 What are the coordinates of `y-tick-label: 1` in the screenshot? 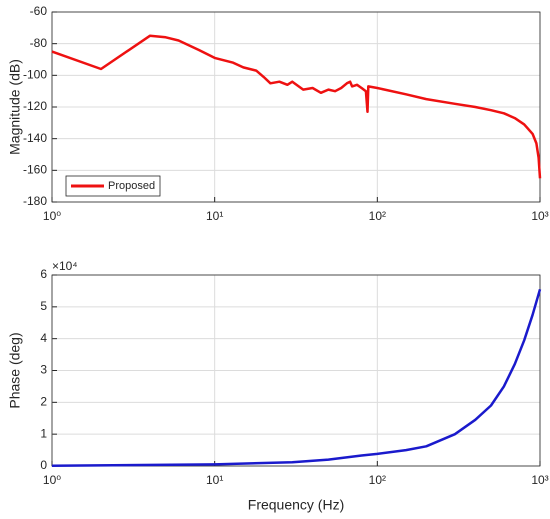 It's located at (43, 433).